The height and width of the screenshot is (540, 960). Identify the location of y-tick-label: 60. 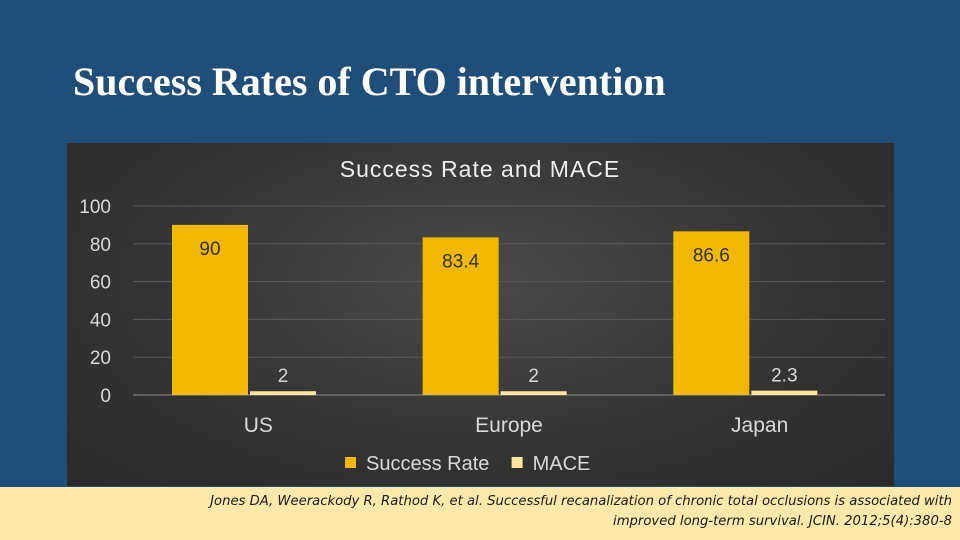
(100, 283).